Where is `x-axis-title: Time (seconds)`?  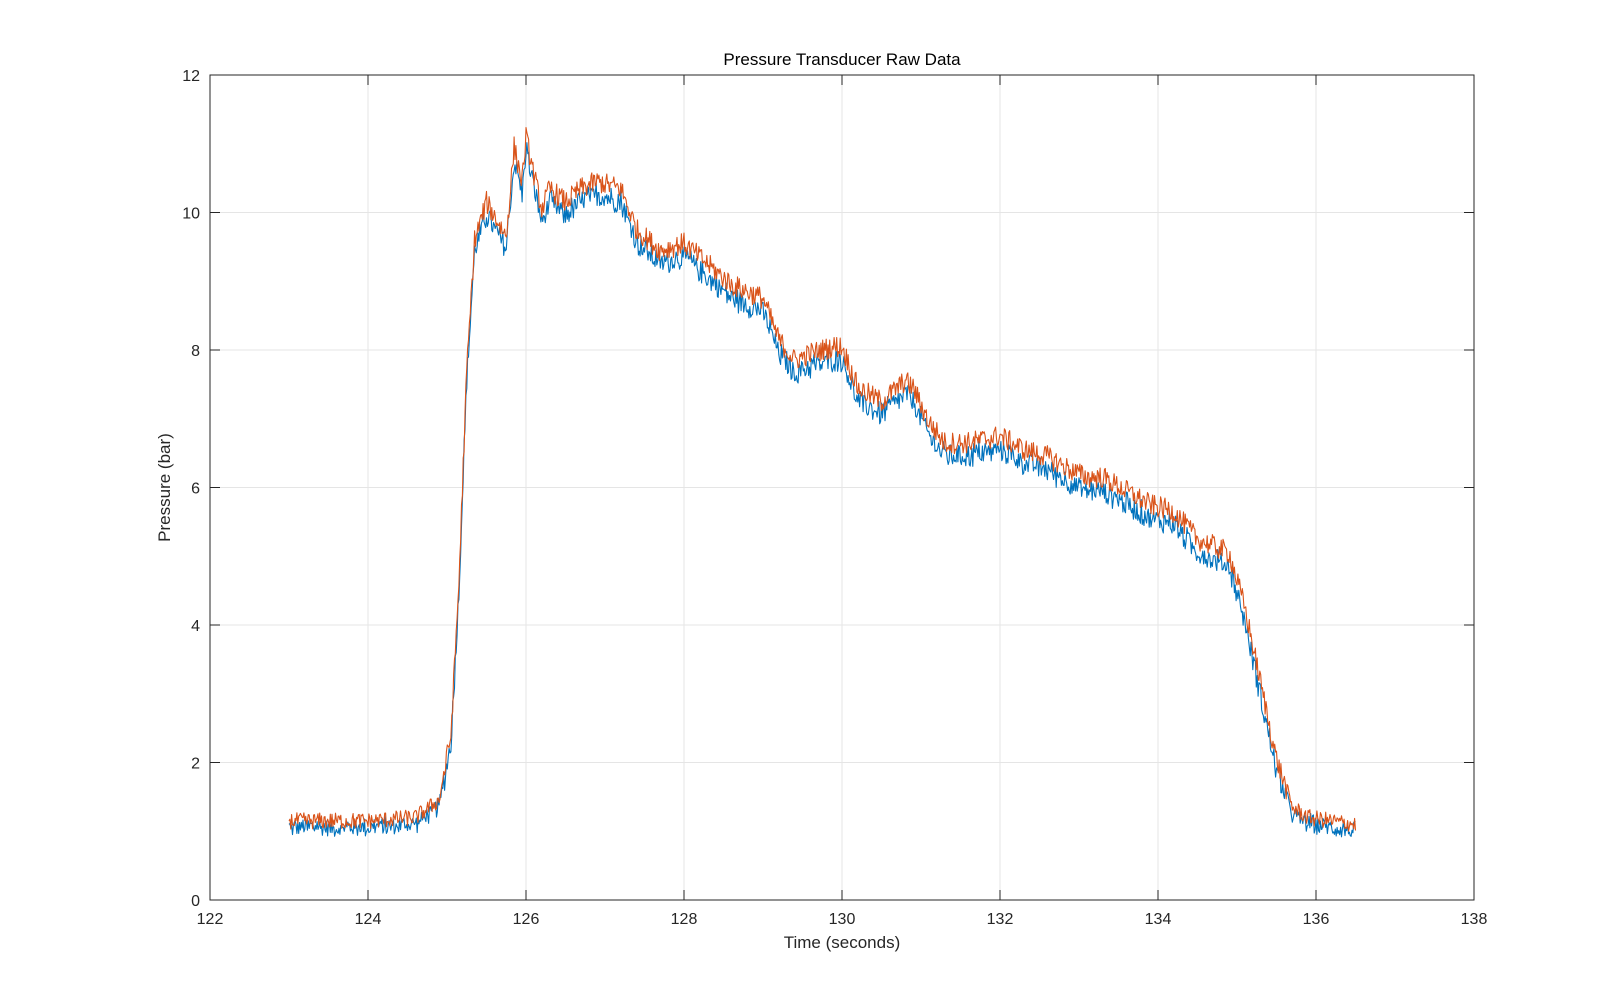
x-axis-title: Time (seconds) is located at coordinates (842, 942).